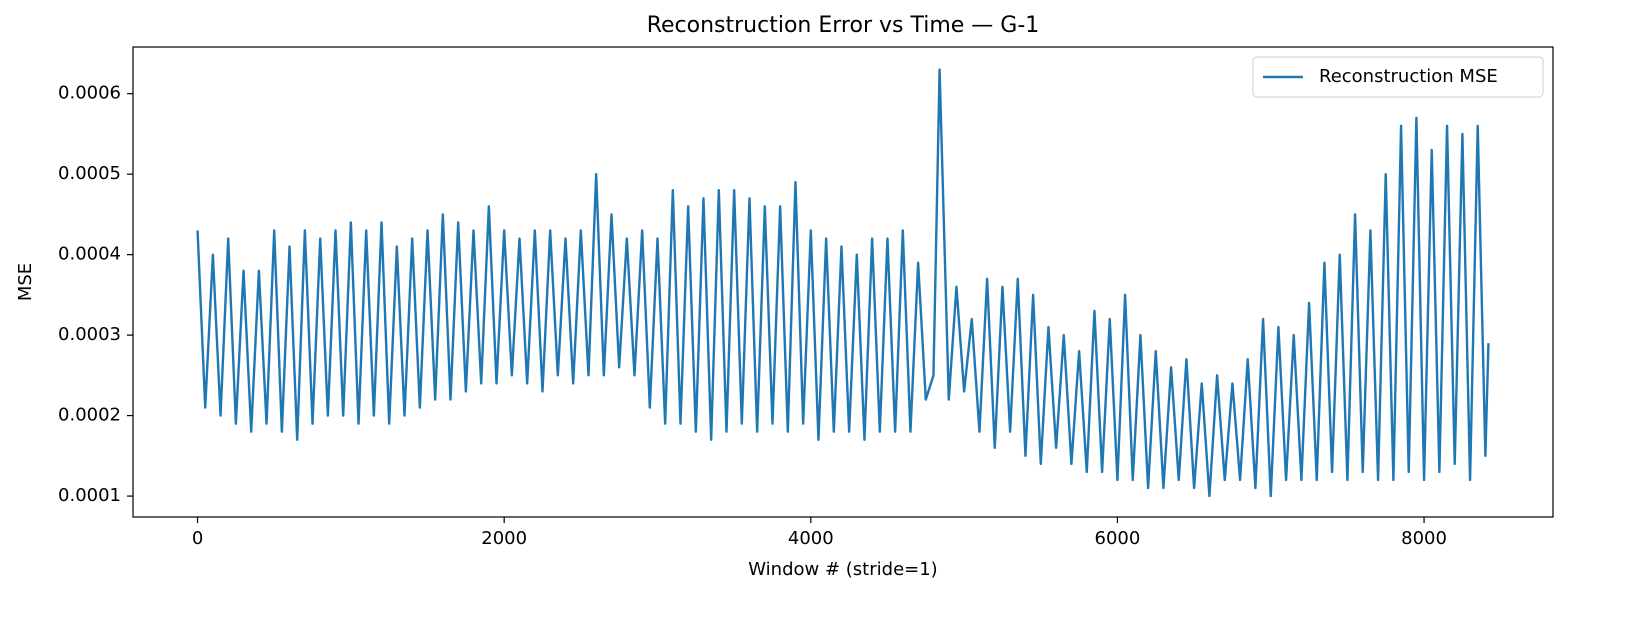  What do you see at coordinates (89, 254) in the screenshot?
I see `y-tick-label: 0.0004` at bounding box center [89, 254].